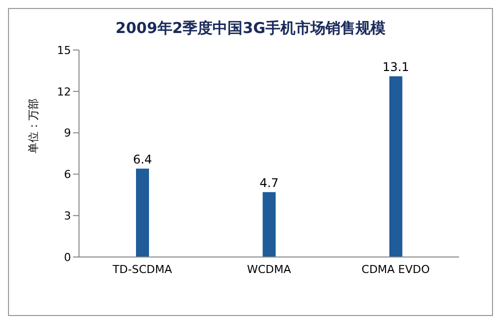 The height and width of the screenshot is (322, 499). What do you see at coordinates (64, 50) in the screenshot?
I see `y-tick-label: 15` at bounding box center [64, 50].